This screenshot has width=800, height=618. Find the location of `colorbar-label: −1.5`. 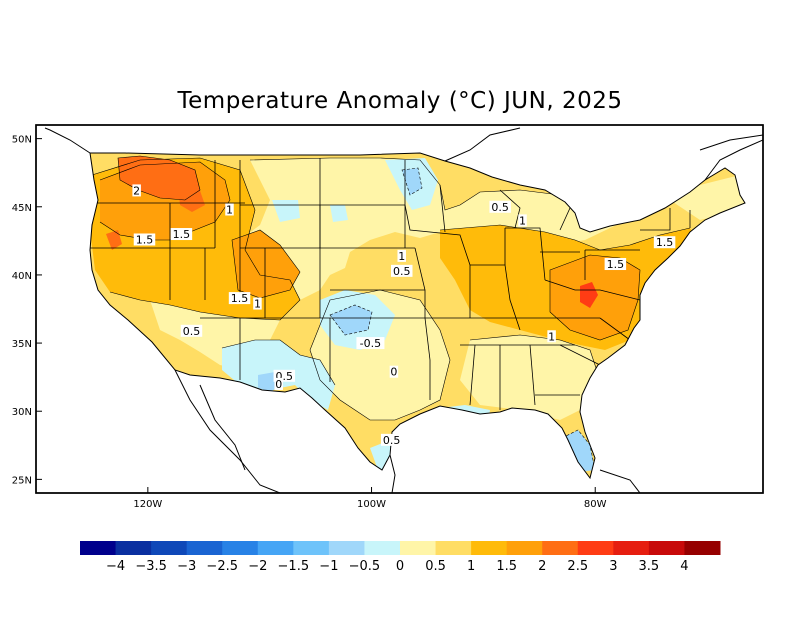

colorbar-label: −1.5 is located at coordinates (294, 566).